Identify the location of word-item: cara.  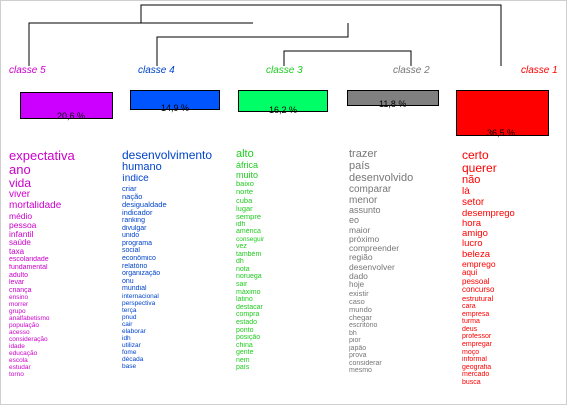
(469, 307).